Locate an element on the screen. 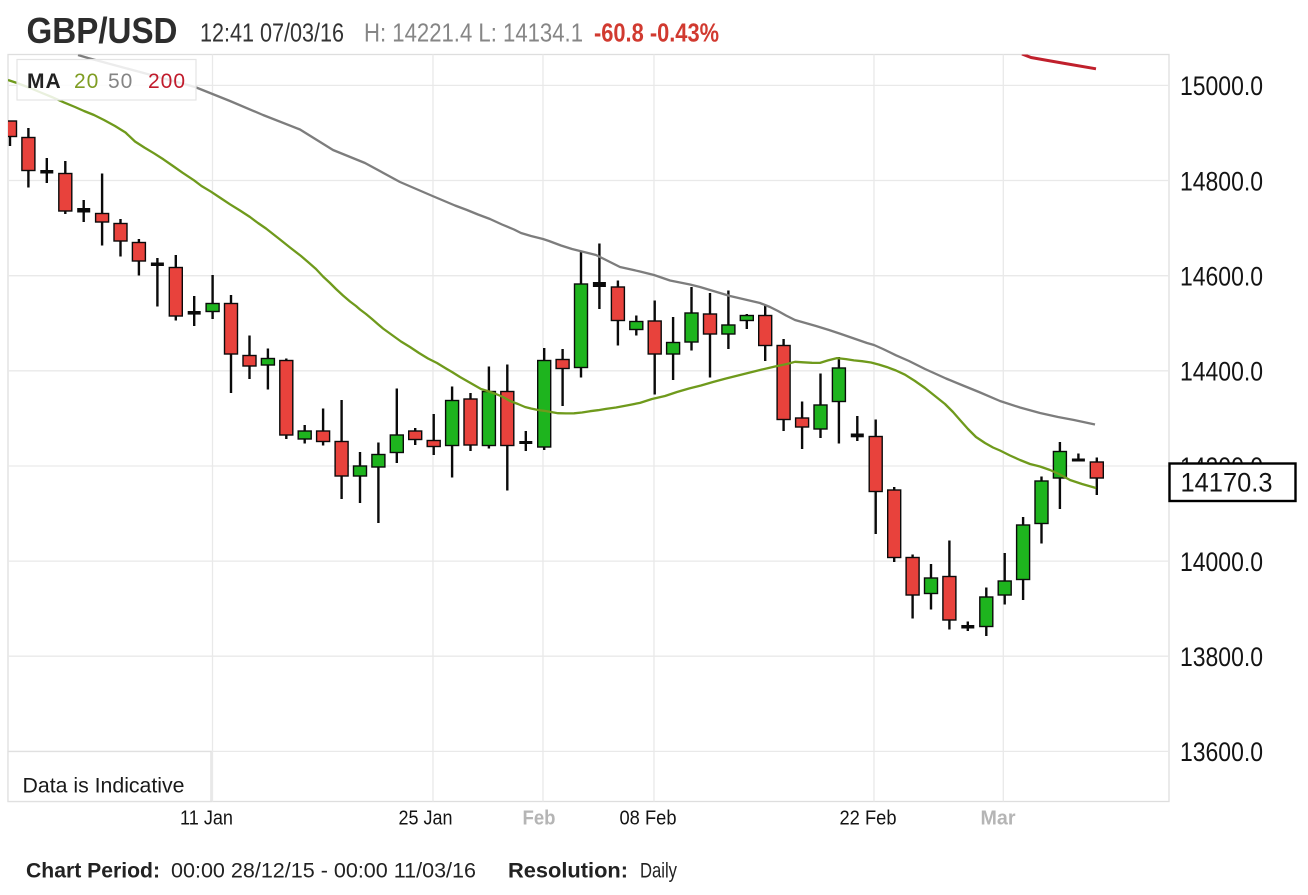 This screenshot has width=1308, height=895. svg-text: -60.8 -0.43% is located at coordinates (656, 33).